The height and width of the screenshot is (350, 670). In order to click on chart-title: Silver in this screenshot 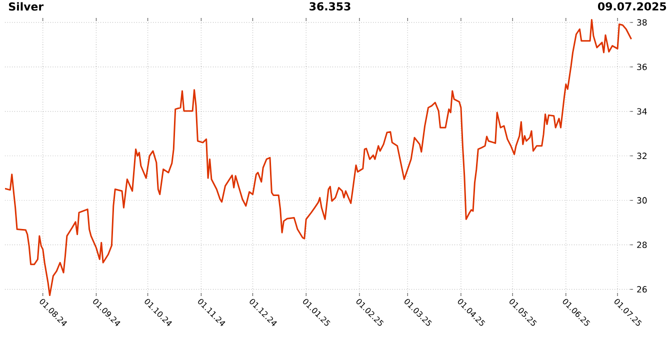, I will do `click(26, 6)`.